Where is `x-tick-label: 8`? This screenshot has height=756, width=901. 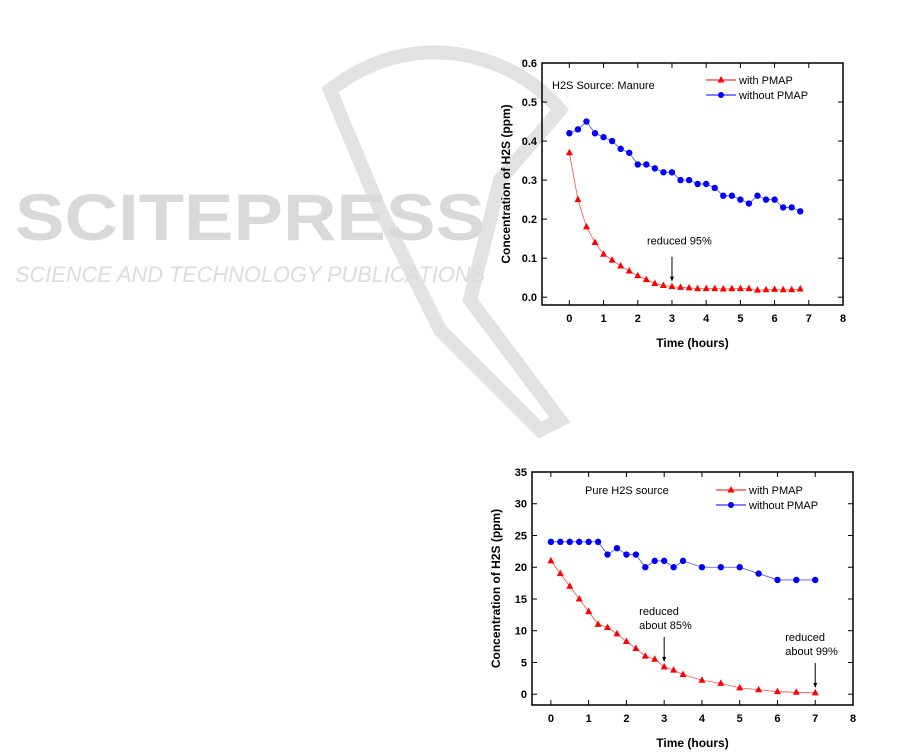 x-tick-label: 8 is located at coordinates (843, 319).